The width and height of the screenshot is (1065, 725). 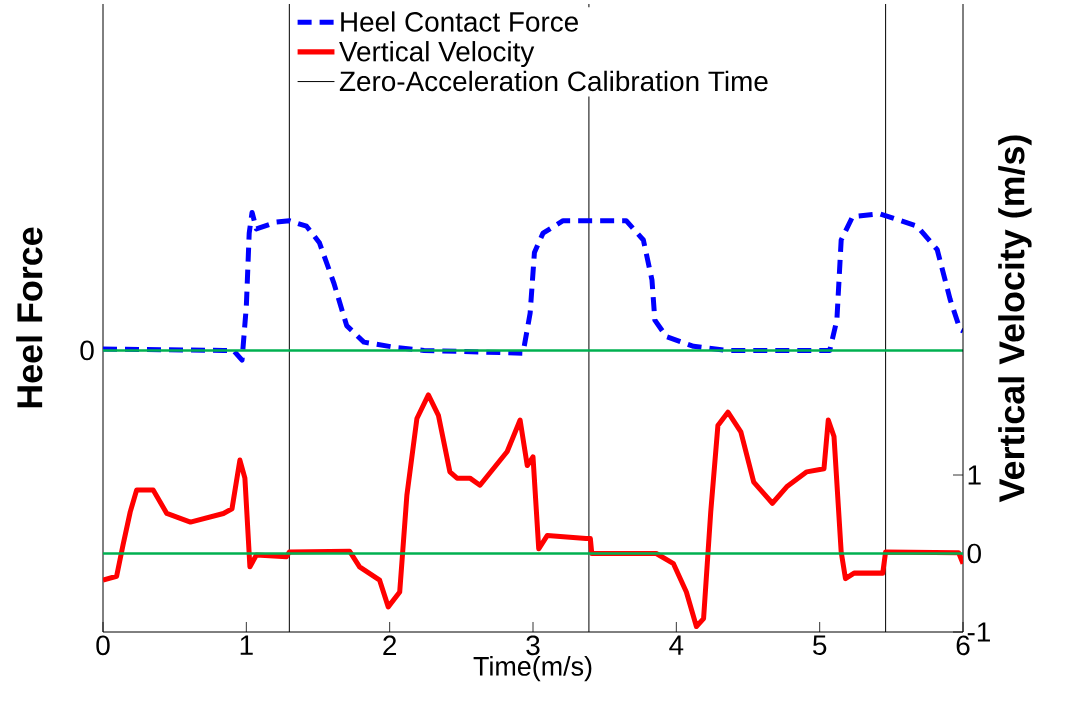 I want to click on y-tick-label: 1, so click(x=974, y=475).